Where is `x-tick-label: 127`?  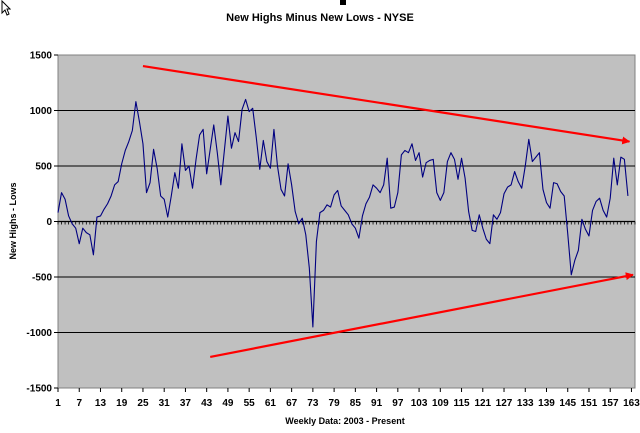
x-tick-label: 127 is located at coordinates (504, 403).